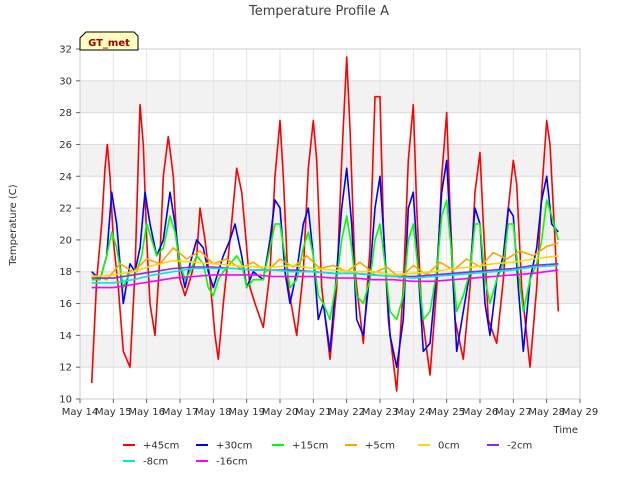 This screenshot has width=640, height=480. I want to click on y-tick-label: 12, so click(65, 368).